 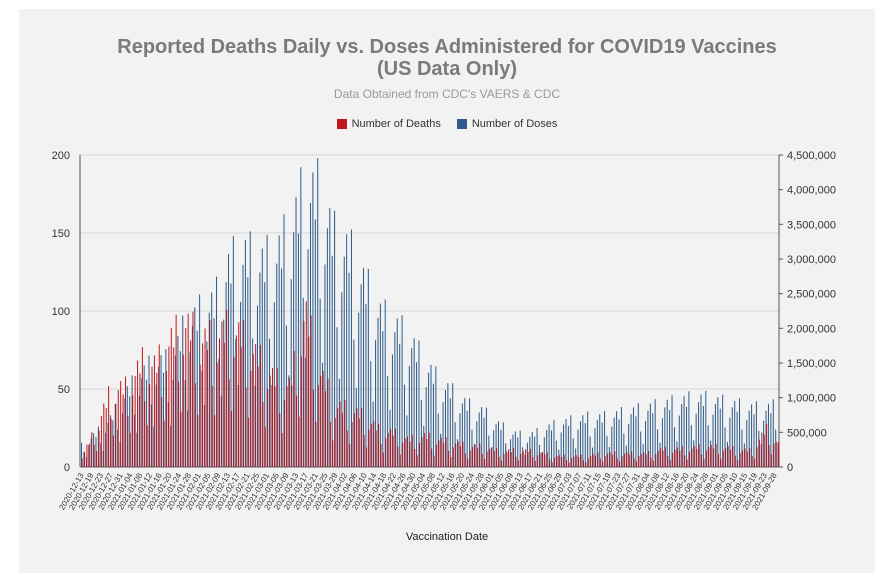 What do you see at coordinates (811, 191) in the screenshot?
I see `y-right-tick-label: 4,000,000` at bounding box center [811, 191].